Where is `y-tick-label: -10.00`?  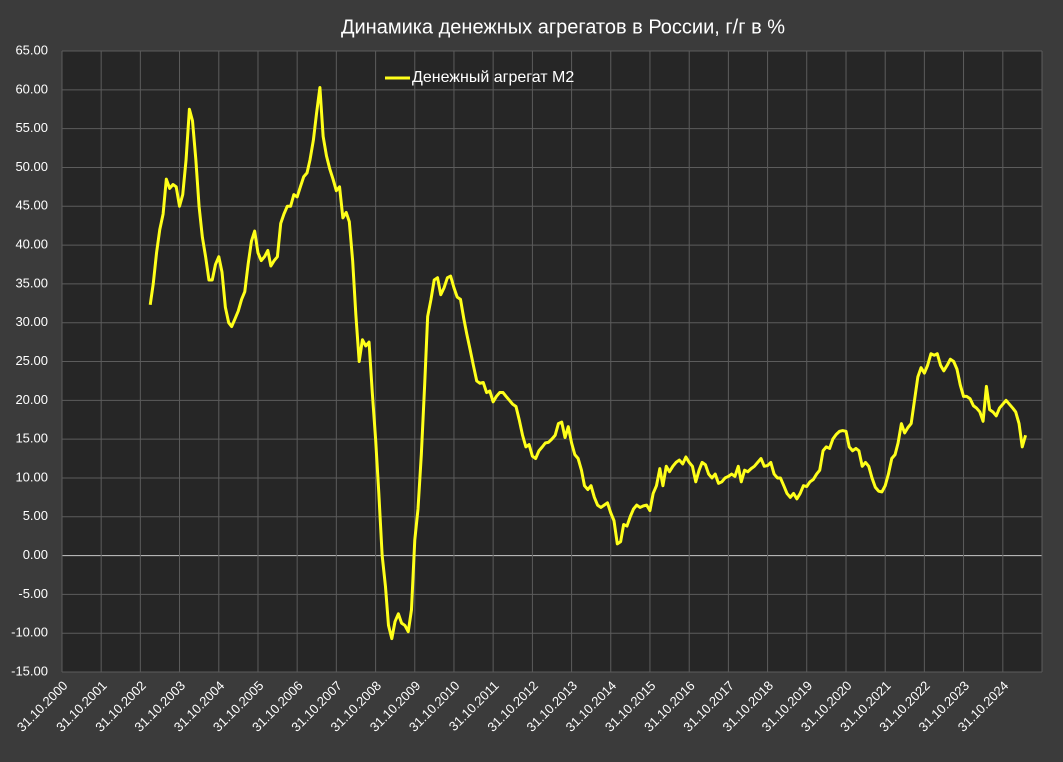
y-tick-label: -10.00 is located at coordinates (29, 632).